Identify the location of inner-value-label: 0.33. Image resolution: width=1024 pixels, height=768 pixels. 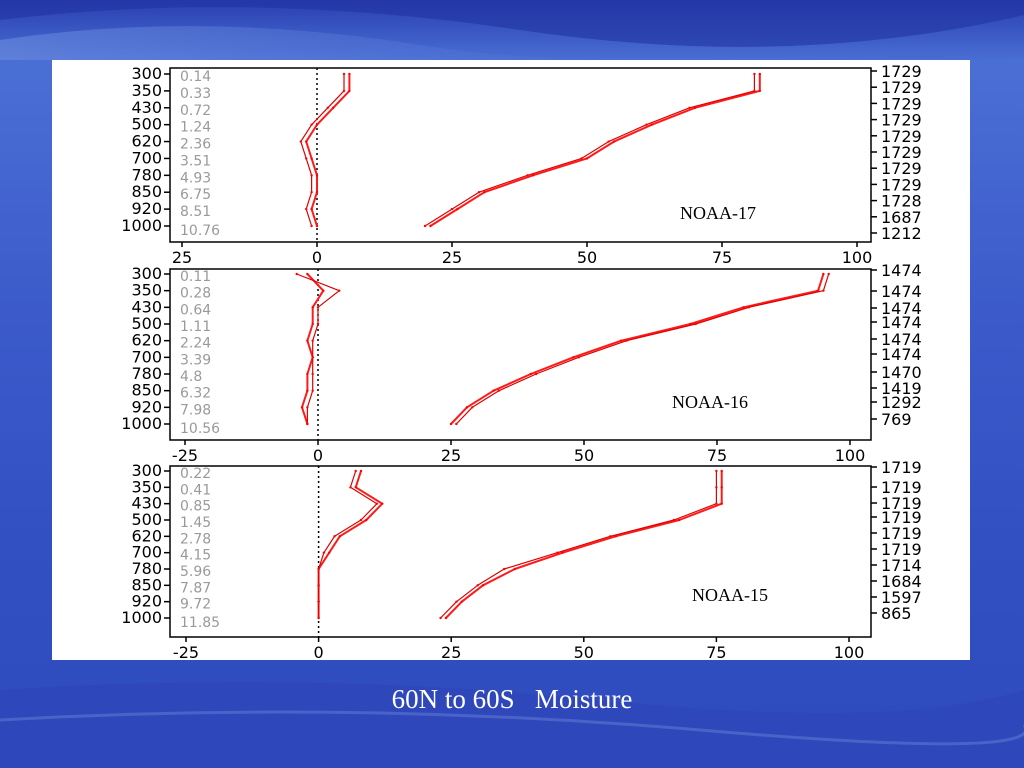
(195, 94).